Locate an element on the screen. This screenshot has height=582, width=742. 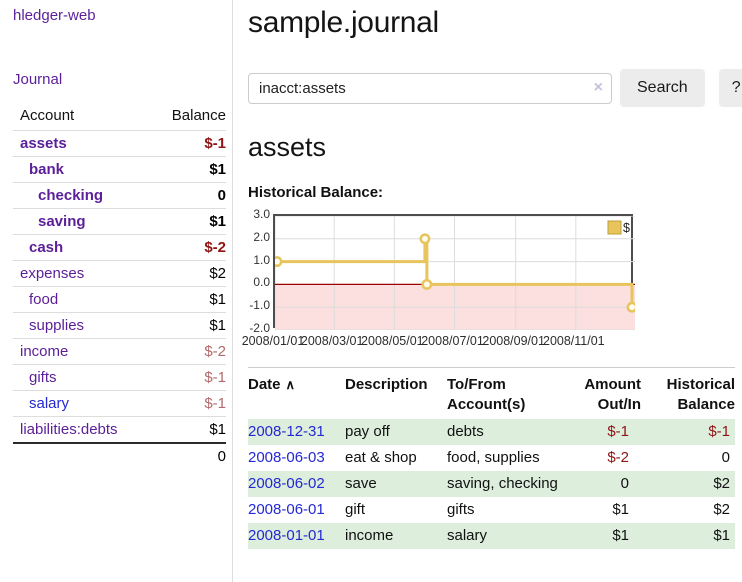
transaction-row: 2008-06-02 save saving, checking 0 $2 is located at coordinates (491, 484).